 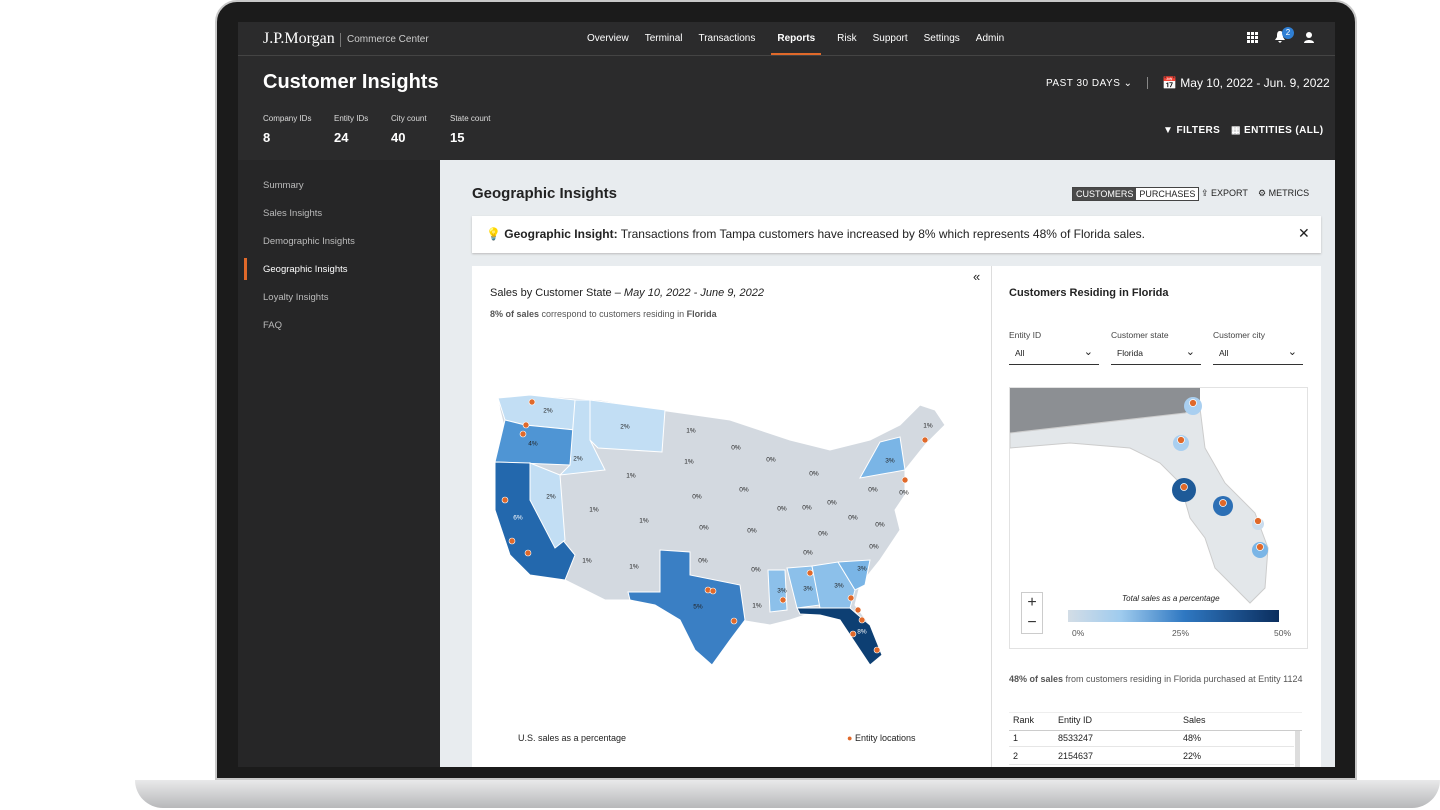 What do you see at coordinates (1140, 335) in the screenshot?
I see `filter-label: Customer state` at bounding box center [1140, 335].